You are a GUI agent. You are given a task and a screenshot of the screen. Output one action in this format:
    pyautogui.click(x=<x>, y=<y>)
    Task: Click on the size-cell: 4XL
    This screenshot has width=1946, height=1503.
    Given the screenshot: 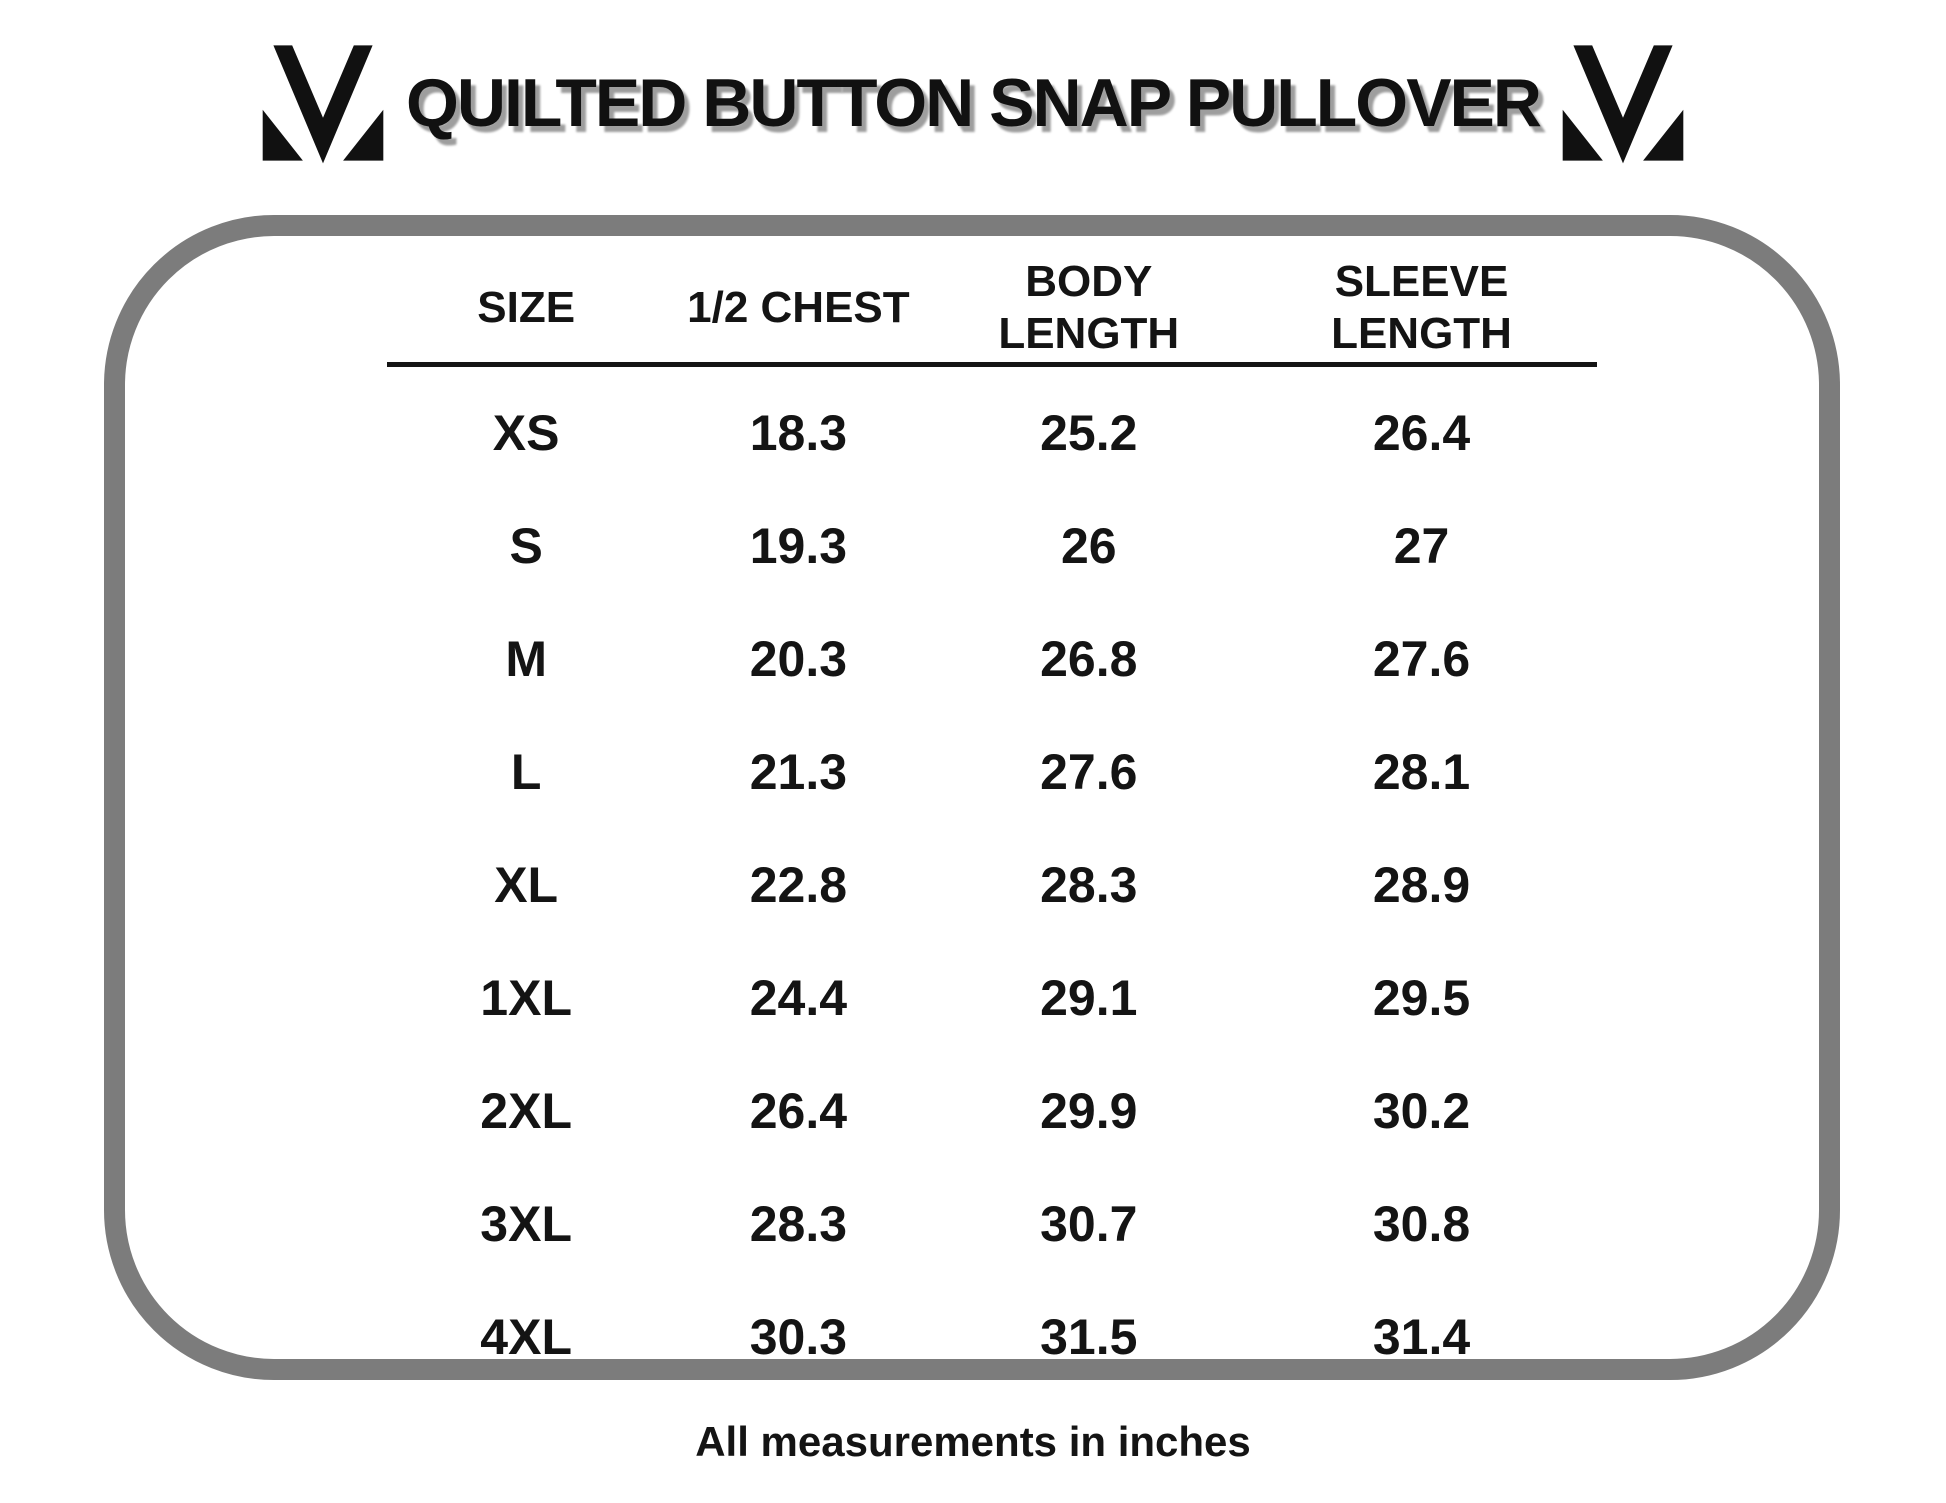 What is the action you would take?
    pyautogui.click(x=526, y=1337)
    